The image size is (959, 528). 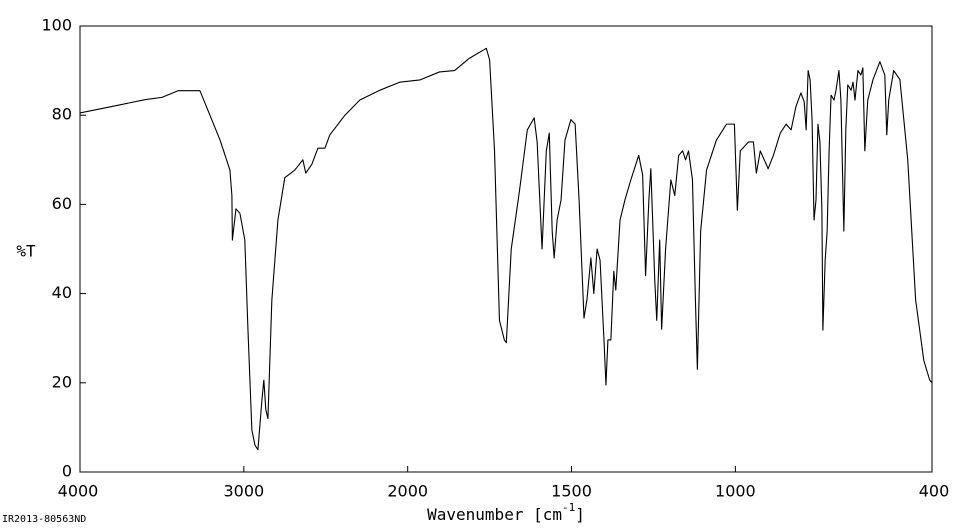 What do you see at coordinates (568, 507) in the screenshot?
I see `x-axis-label-sup: -1` at bounding box center [568, 507].